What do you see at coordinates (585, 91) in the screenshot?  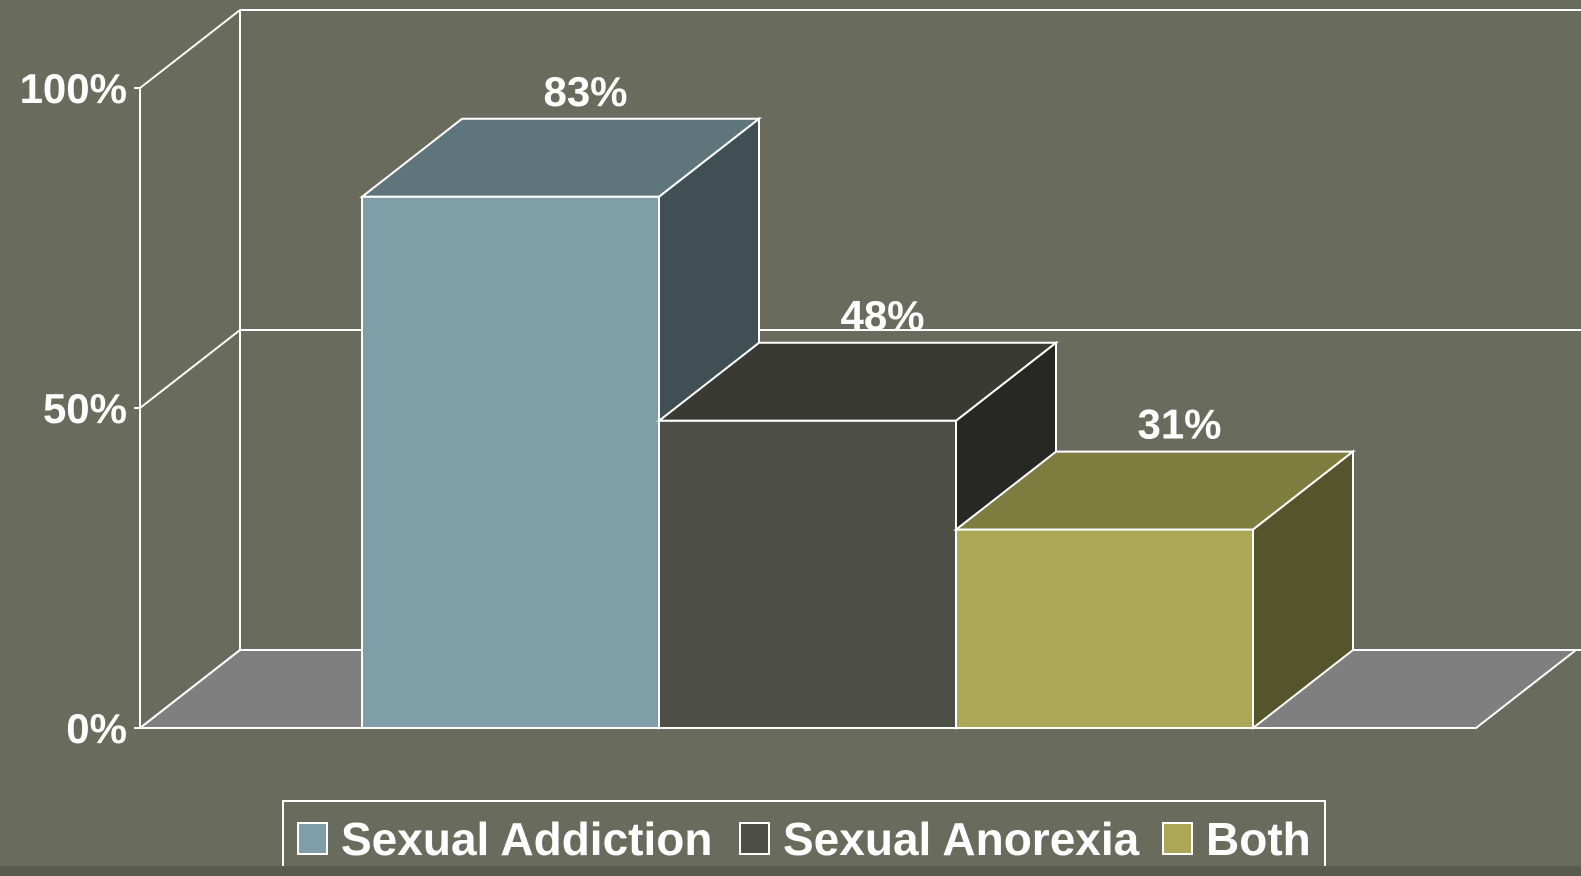 I see `data-label-1: 83%` at bounding box center [585, 91].